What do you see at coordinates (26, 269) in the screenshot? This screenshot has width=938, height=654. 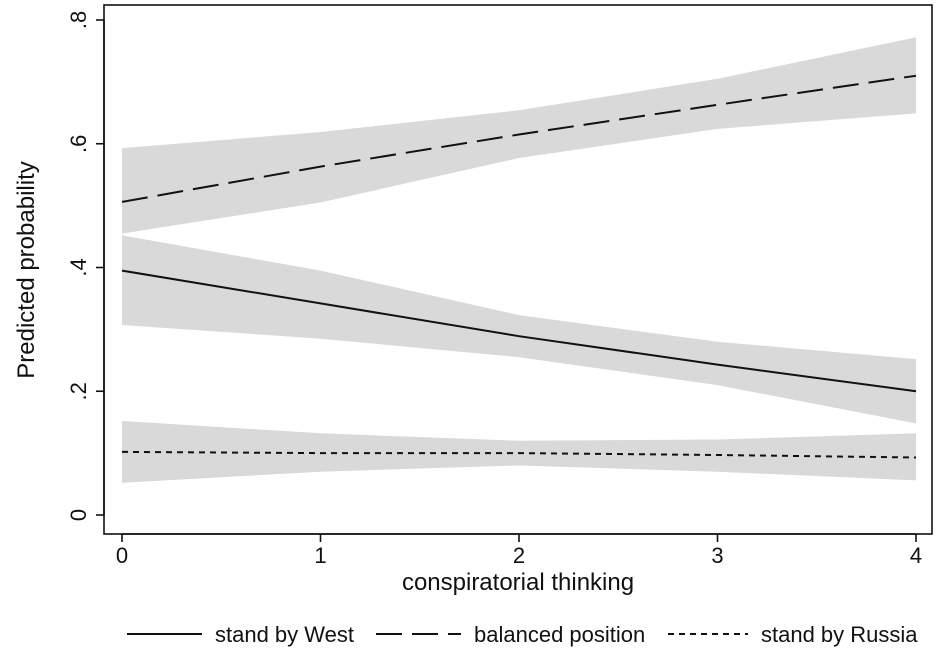 I see `y-axis-title: Predicted probability` at bounding box center [26, 269].